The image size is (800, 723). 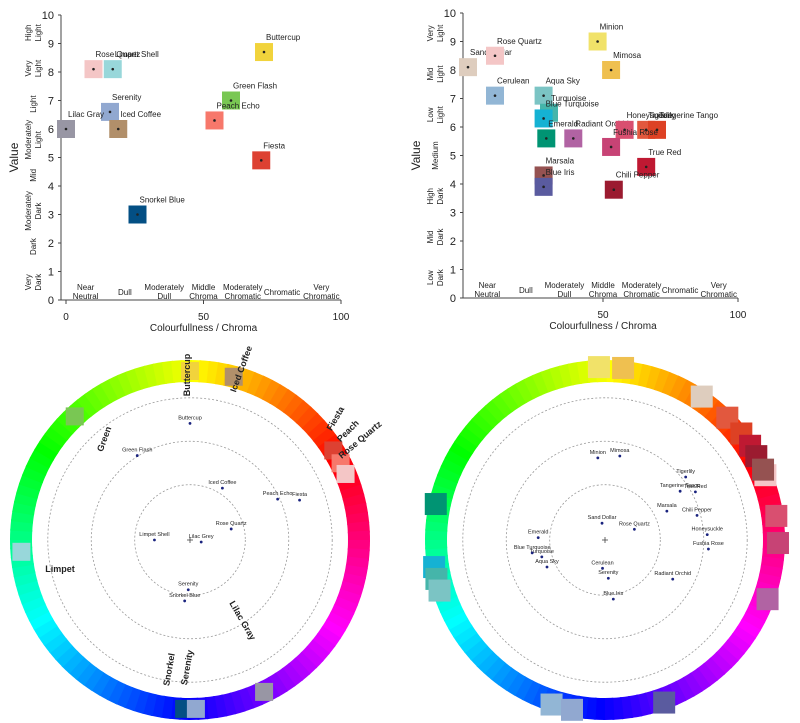 I want to click on chart2-y-tick-label: 4, so click(x=453, y=185).